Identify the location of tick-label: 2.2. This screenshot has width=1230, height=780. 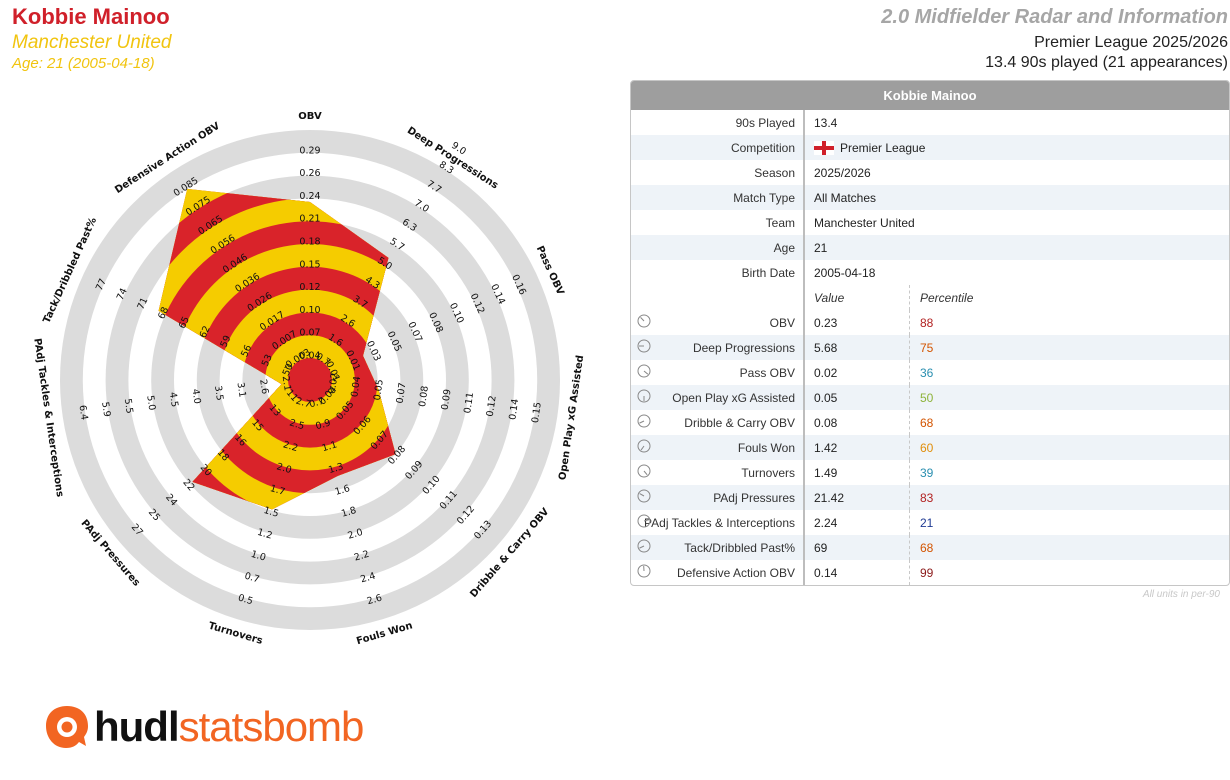
(362, 556).